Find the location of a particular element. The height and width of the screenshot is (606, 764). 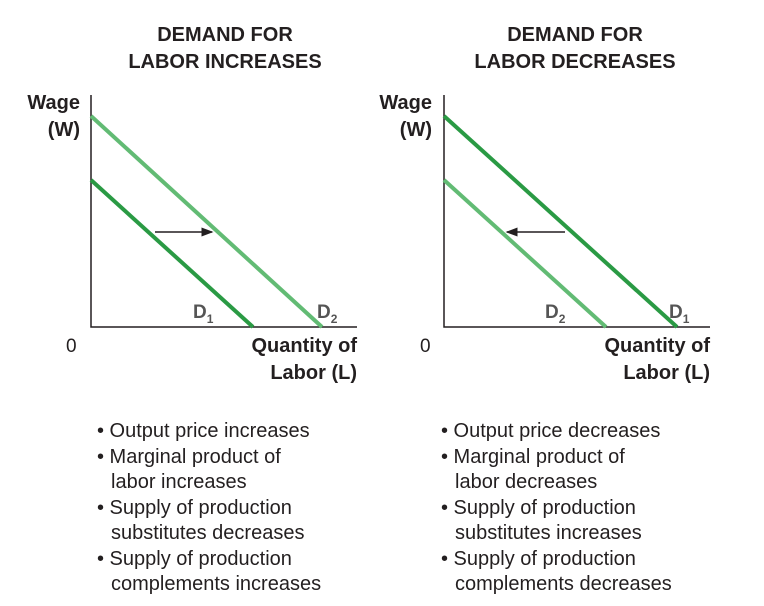

right-axes is located at coordinates (576, 211).